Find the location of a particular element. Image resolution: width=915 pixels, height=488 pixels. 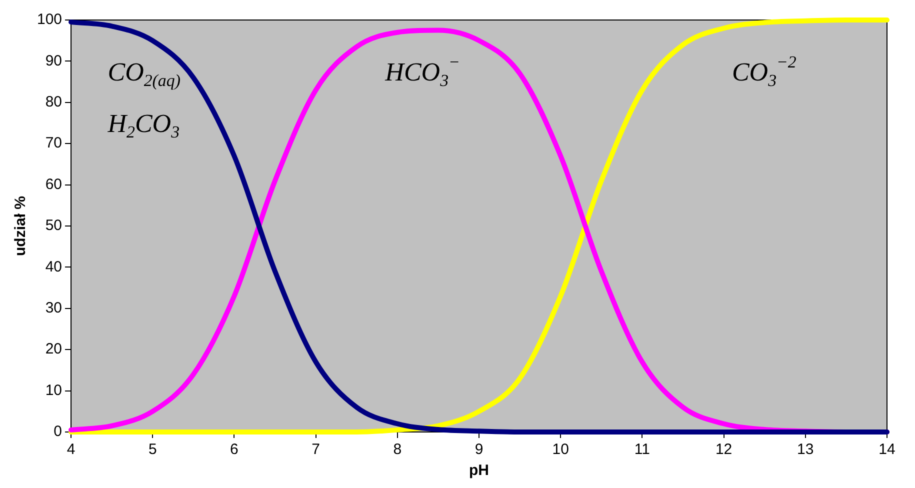

y-tick-label: 60 is located at coordinates (53, 184).